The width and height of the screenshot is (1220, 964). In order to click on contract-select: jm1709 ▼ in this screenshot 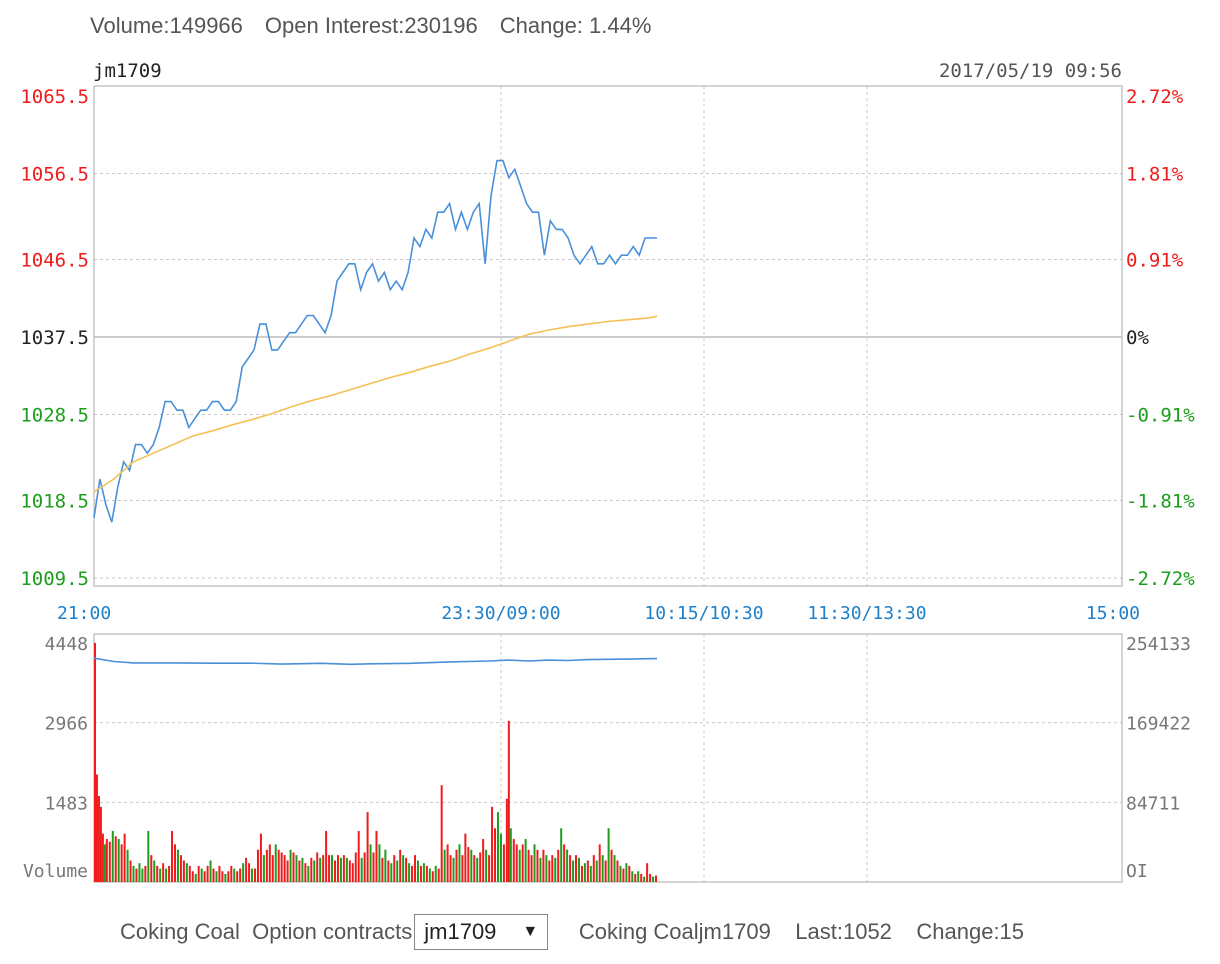, I will do `click(481, 932)`.